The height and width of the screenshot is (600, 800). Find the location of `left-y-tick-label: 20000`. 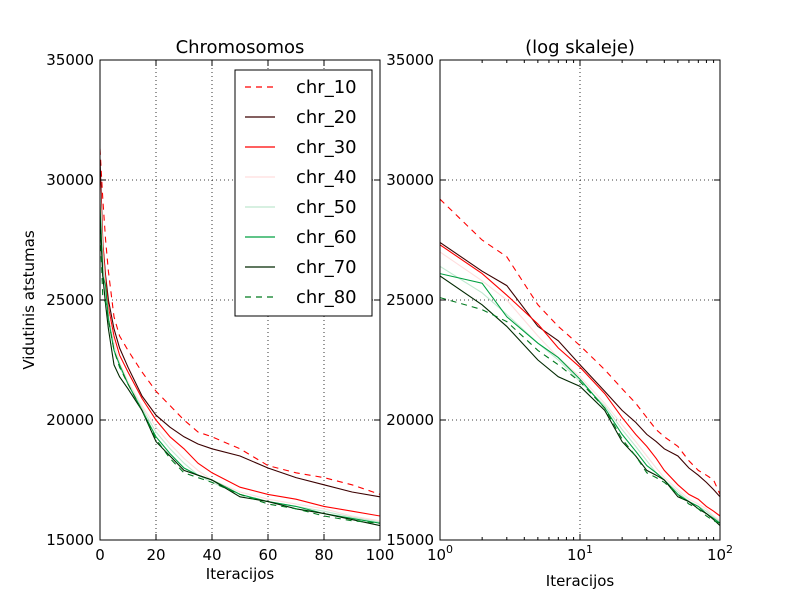

left-y-tick-label: 20000 is located at coordinates (70, 420).